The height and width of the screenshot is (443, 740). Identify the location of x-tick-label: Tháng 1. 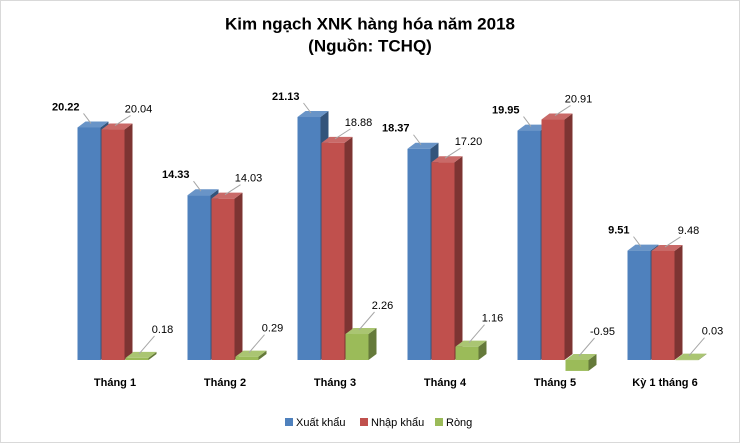
(115, 383).